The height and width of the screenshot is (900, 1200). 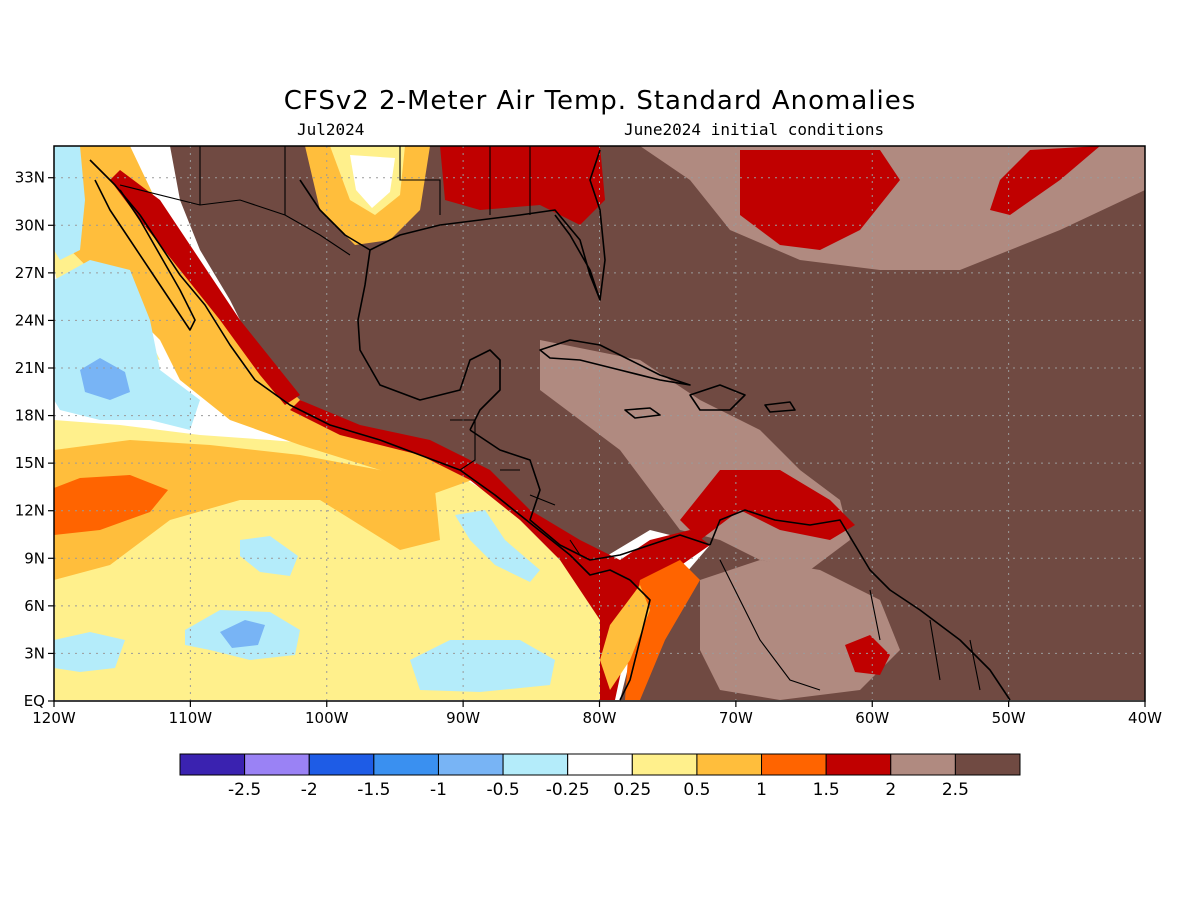 I want to click on x-tick-label: 60W, so click(x=872, y=718).